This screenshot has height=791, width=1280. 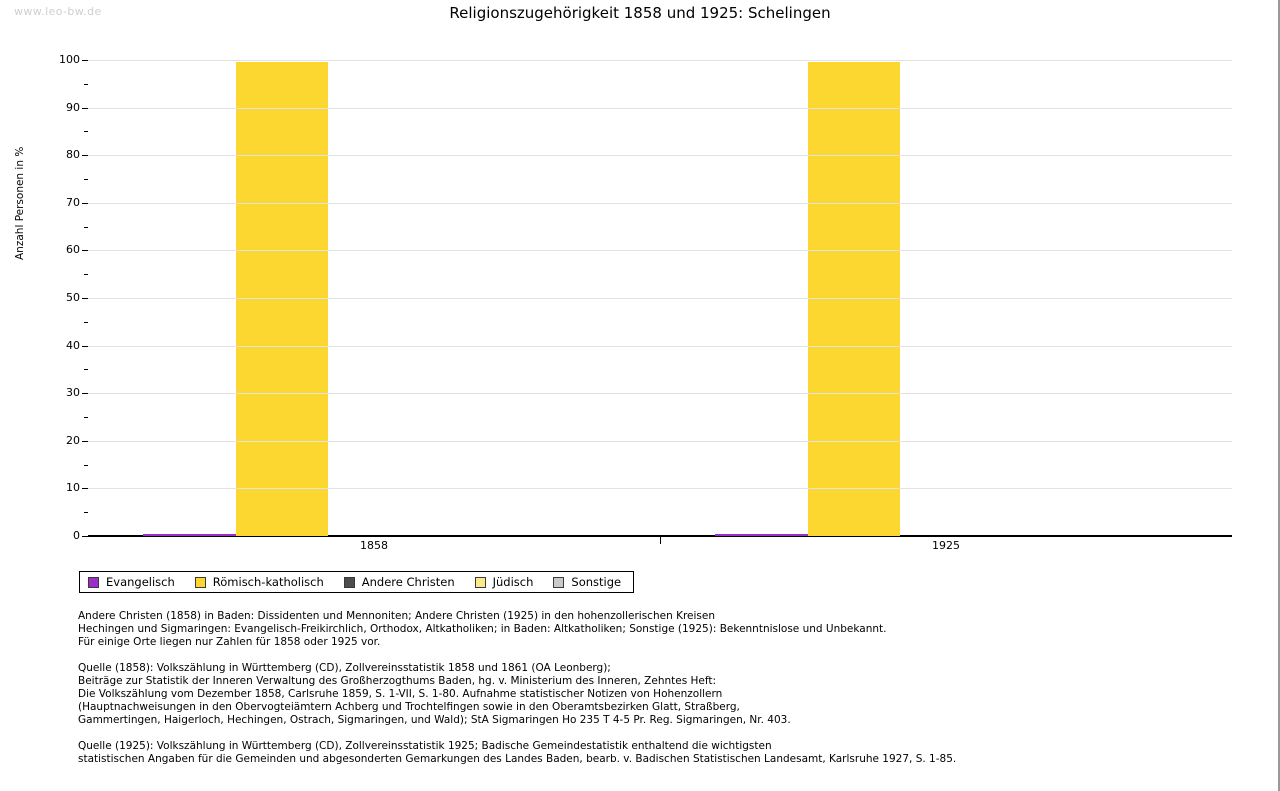 What do you see at coordinates (76, 535) in the screenshot?
I see `y-tick-label: 0` at bounding box center [76, 535].